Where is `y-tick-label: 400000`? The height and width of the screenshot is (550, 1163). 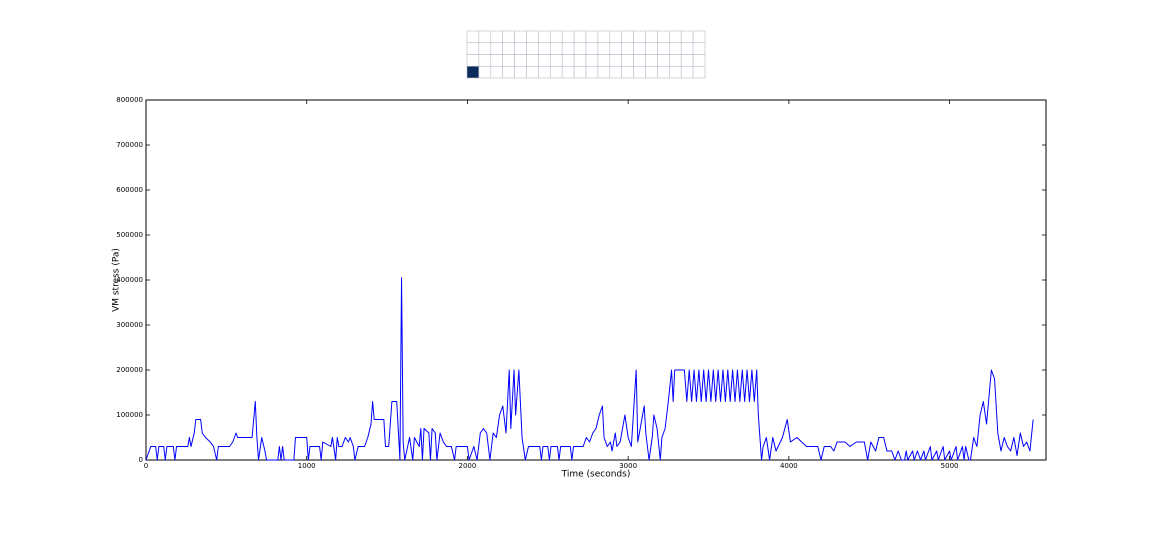
y-tick-label: 400000 is located at coordinates (129, 280).